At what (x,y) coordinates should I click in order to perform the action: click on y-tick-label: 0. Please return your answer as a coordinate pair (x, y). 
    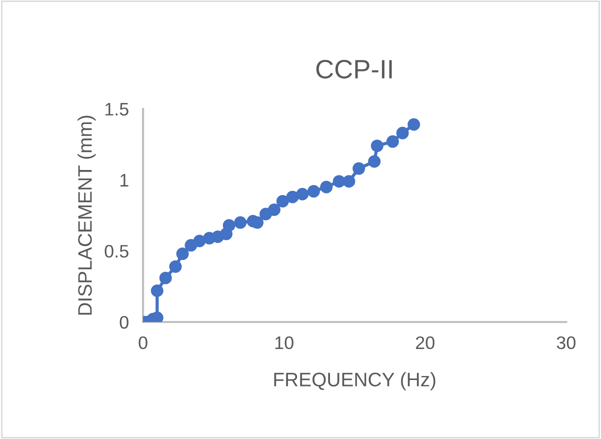
    Looking at the image, I should click on (124, 322).